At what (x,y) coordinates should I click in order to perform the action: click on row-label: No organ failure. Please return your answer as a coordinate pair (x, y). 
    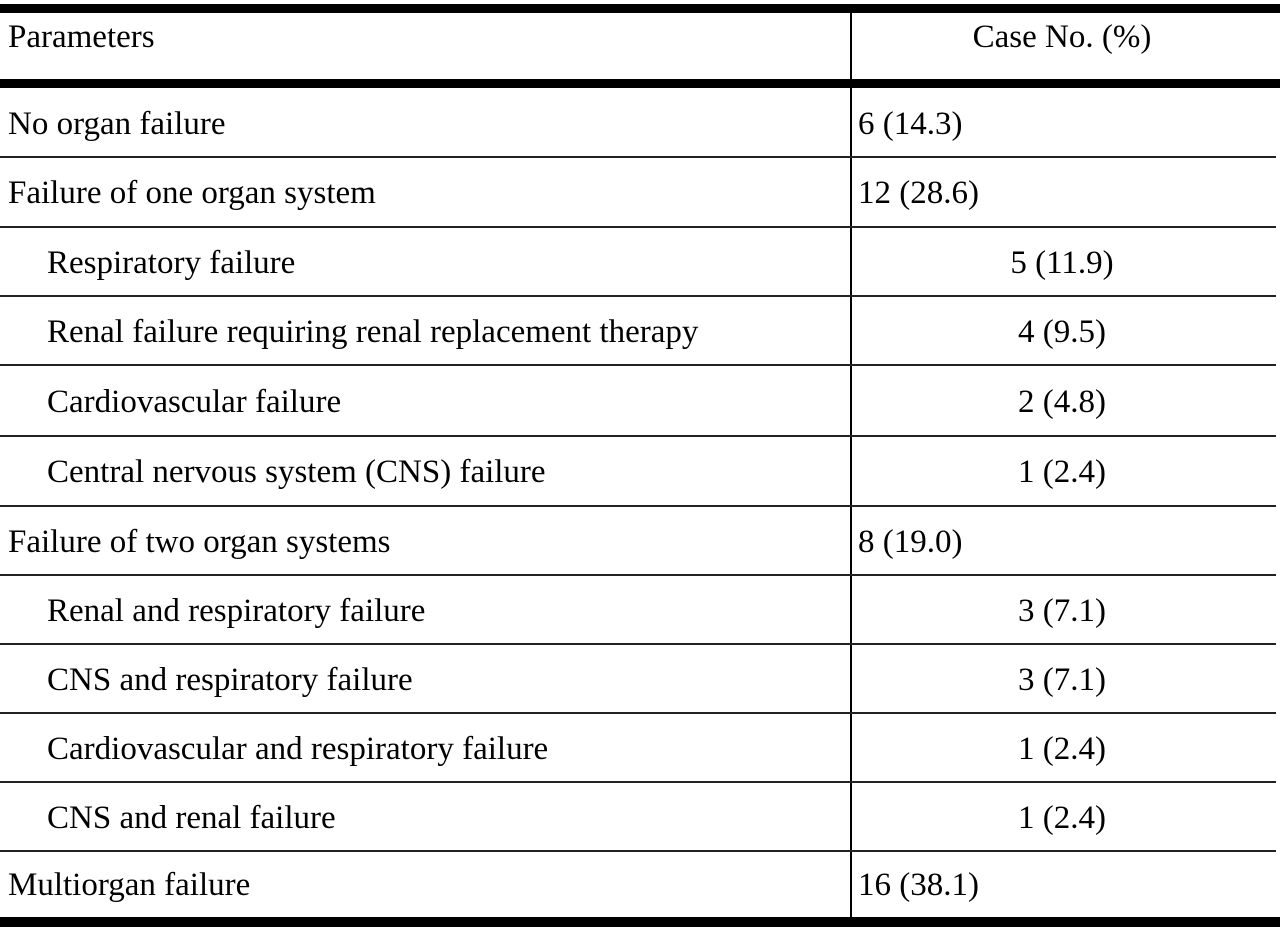
    Looking at the image, I should click on (117, 124).